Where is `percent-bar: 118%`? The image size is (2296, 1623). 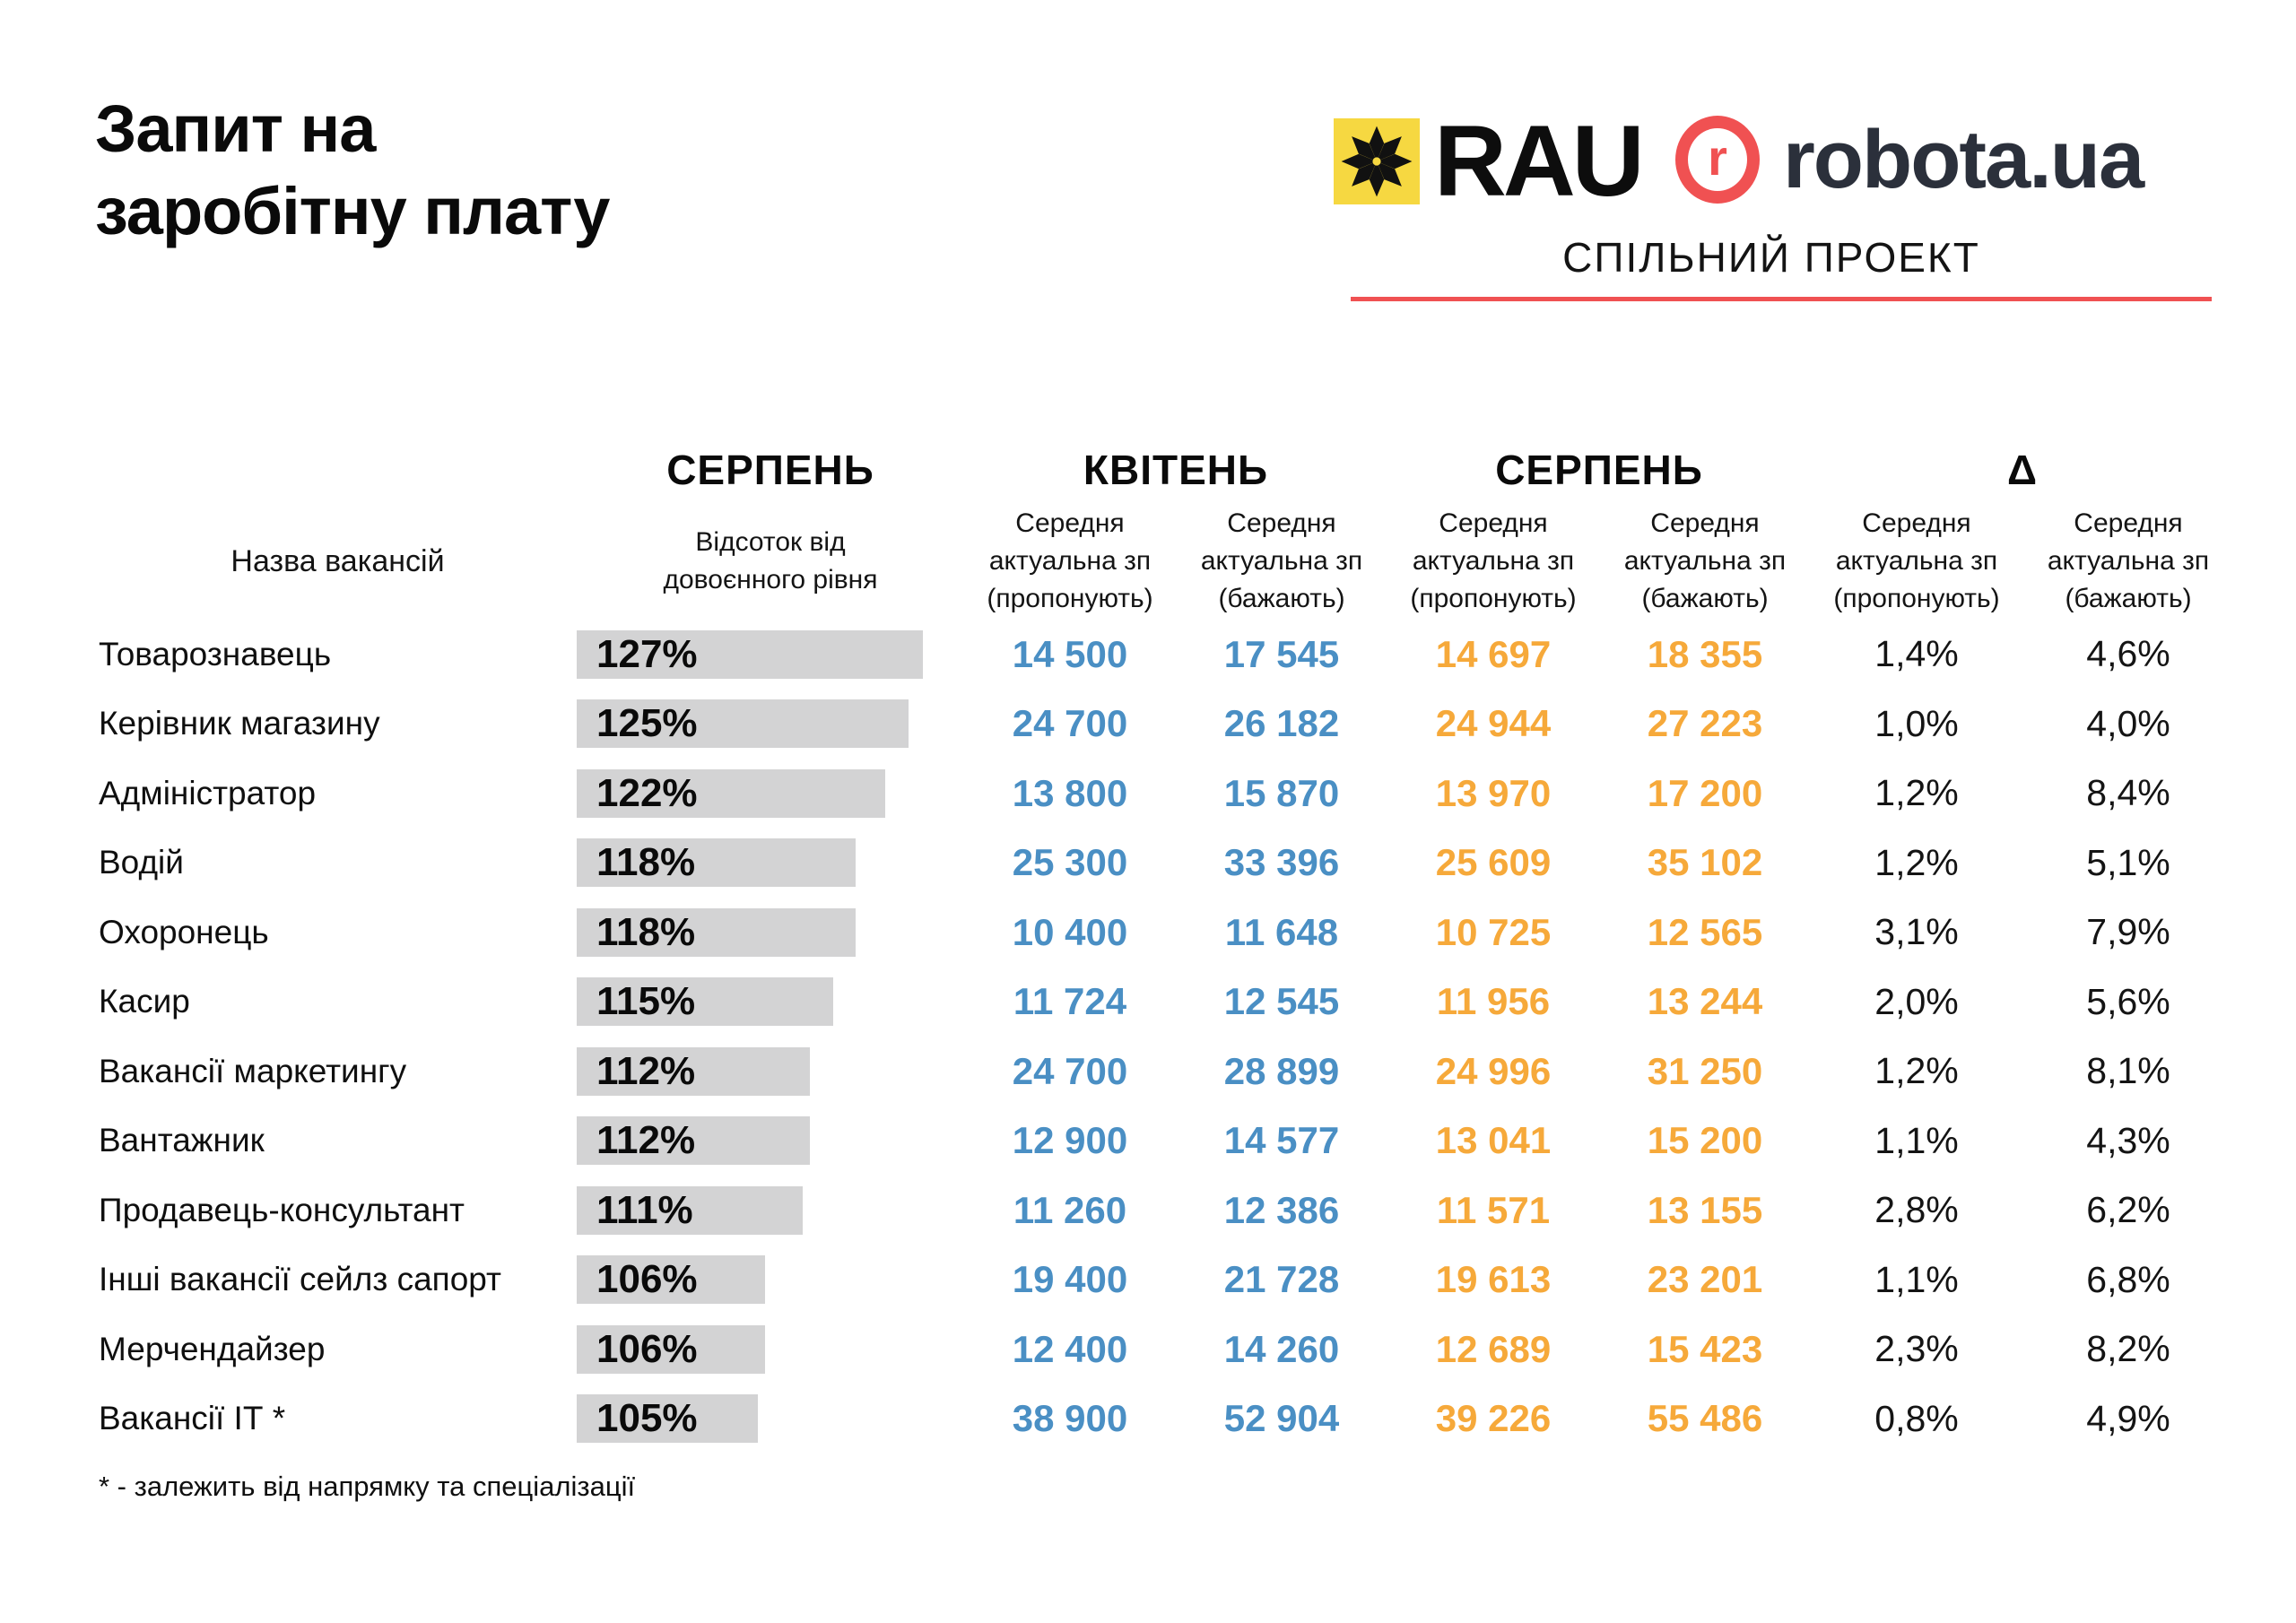 percent-bar: 118% is located at coordinates (716, 863).